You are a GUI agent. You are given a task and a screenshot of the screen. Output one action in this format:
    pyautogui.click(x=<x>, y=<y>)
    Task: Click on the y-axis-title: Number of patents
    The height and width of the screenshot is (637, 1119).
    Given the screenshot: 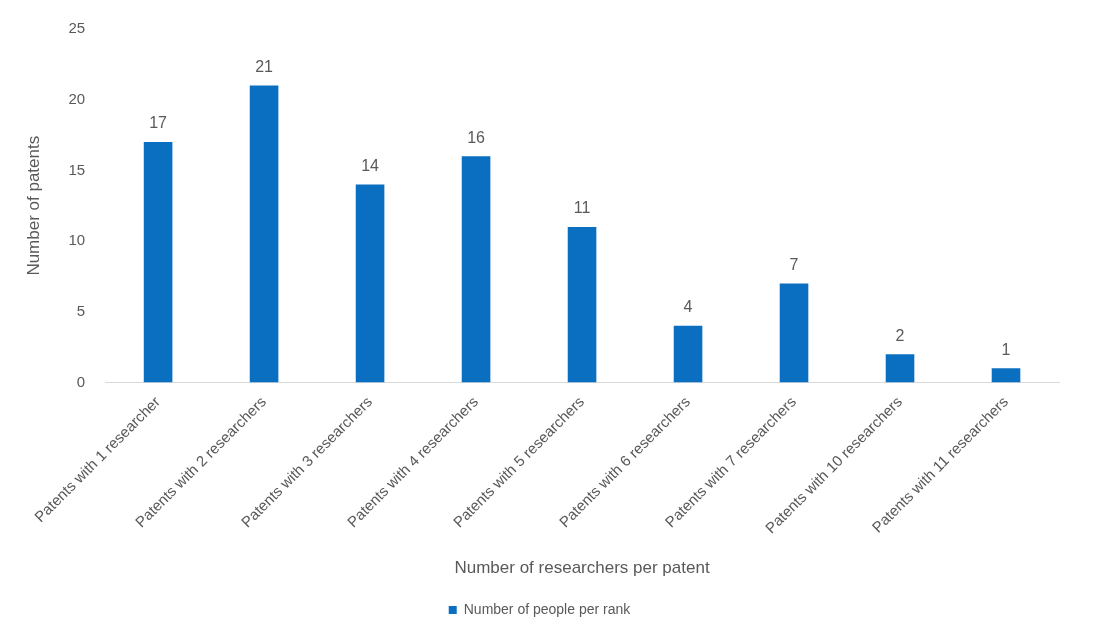 What is the action you would take?
    pyautogui.click(x=33, y=205)
    